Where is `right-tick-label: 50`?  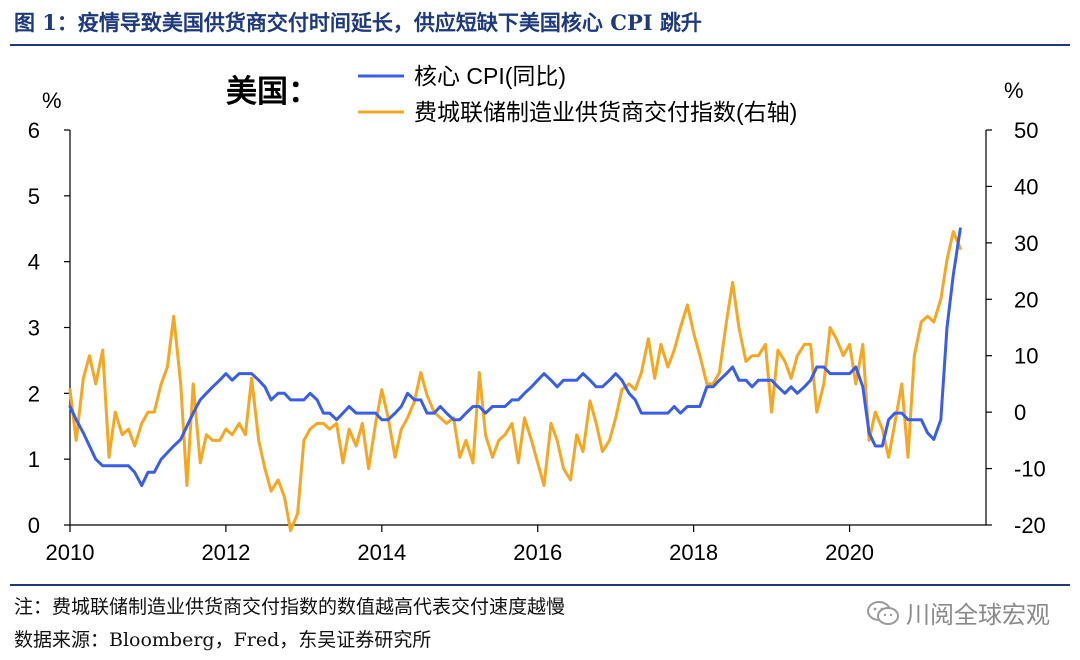
right-tick-label: 50 is located at coordinates (1026, 130).